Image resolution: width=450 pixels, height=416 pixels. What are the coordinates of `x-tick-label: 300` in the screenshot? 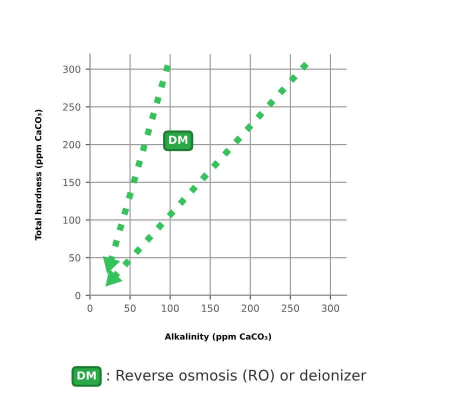 It's located at (331, 308).